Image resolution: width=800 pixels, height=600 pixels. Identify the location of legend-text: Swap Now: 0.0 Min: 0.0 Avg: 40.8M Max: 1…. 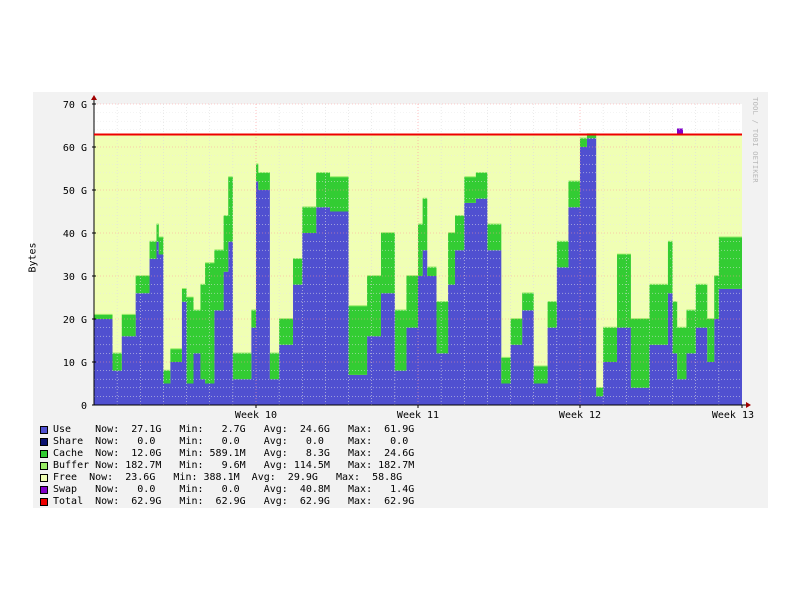
(234, 489).